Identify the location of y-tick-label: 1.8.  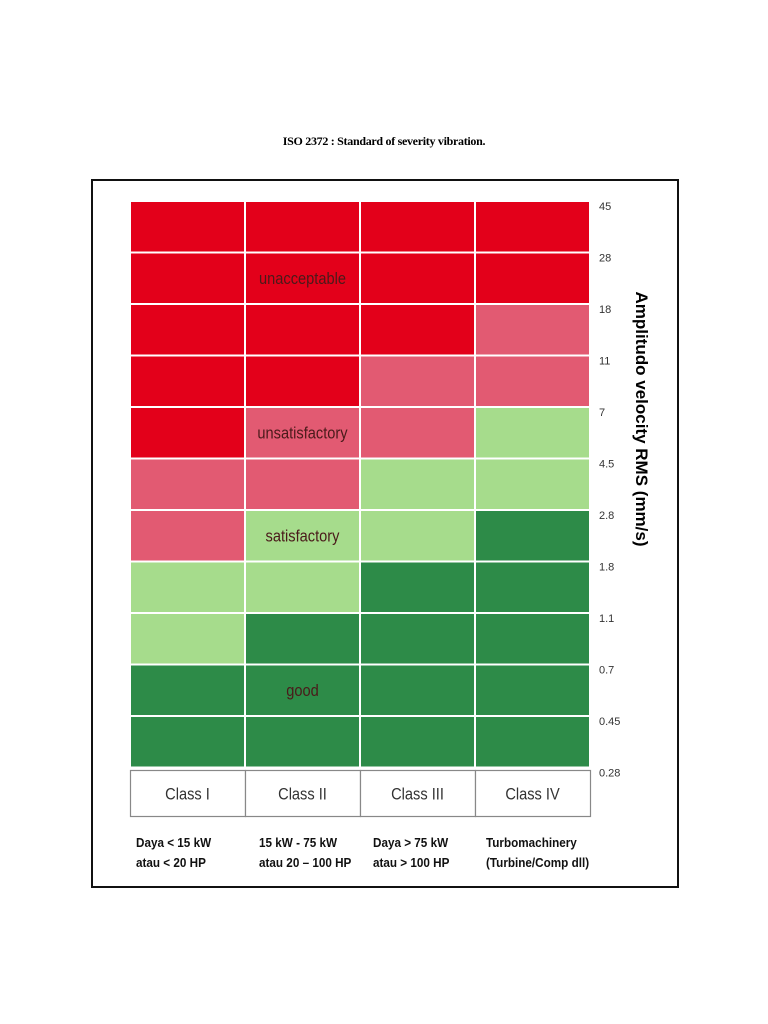
(606, 568).